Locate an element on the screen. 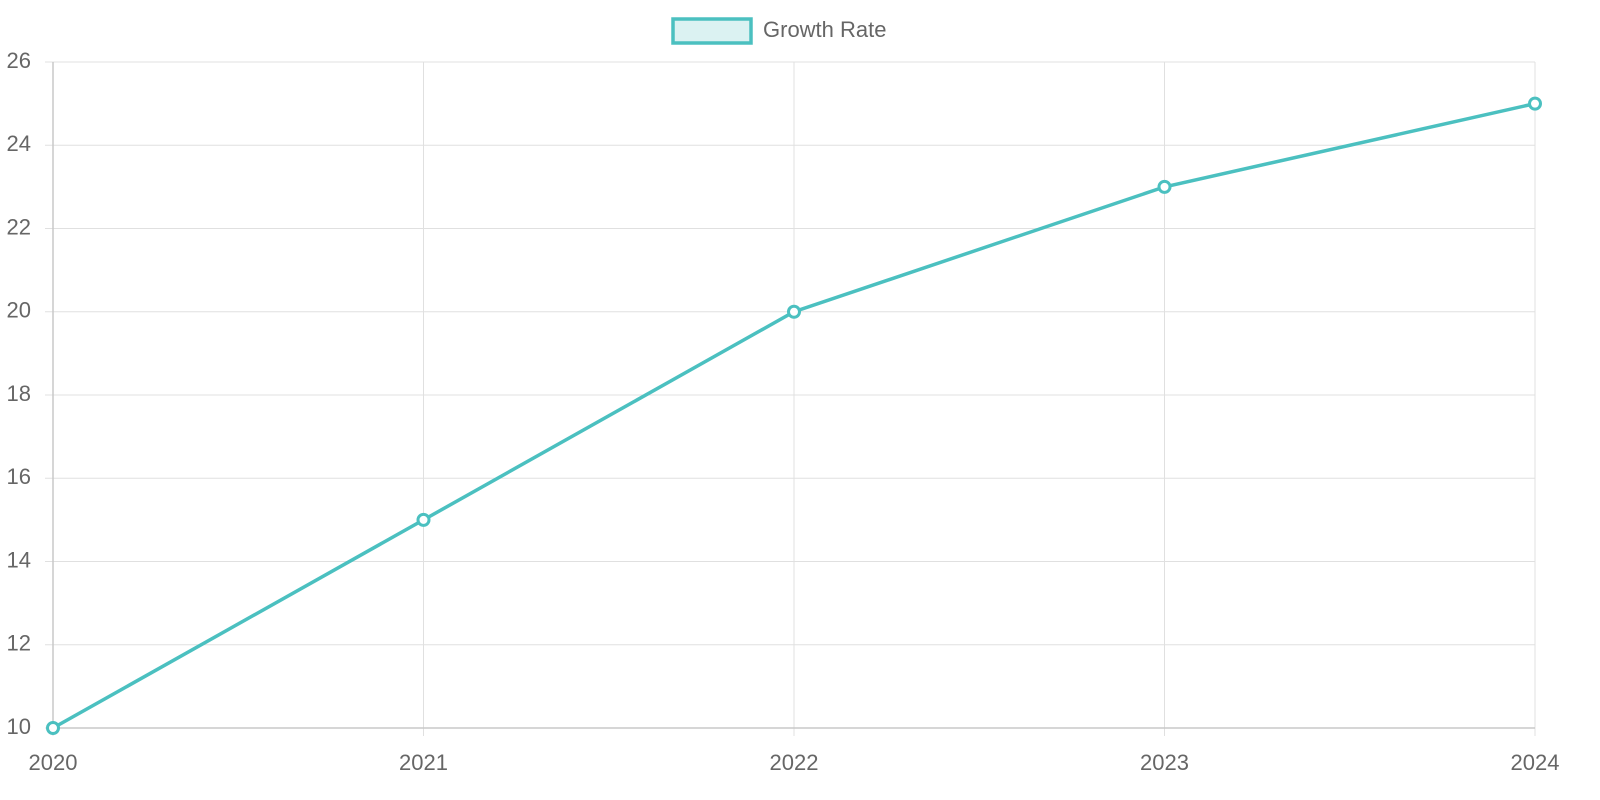 The width and height of the screenshot is (1600, 800). x-tick-label: 2021 is located at coordinates (423, 762).